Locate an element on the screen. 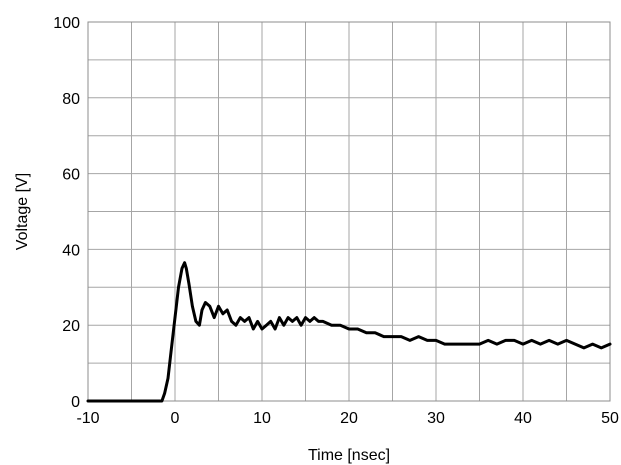 The image size is (621, 465). x-tick-label: -10 is located at coordinates (87, 418).